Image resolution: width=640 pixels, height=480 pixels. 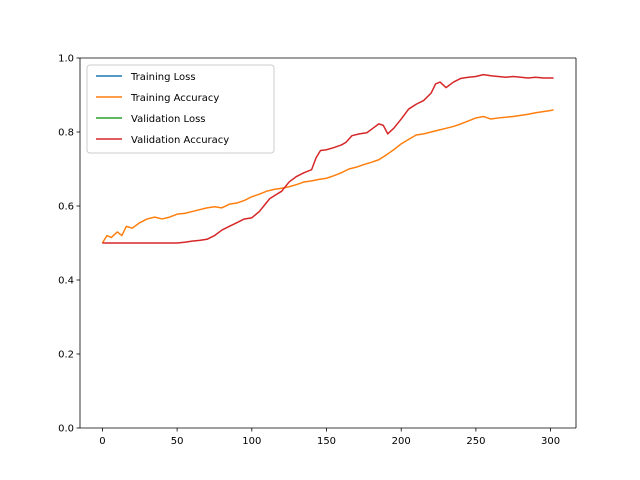 I want to click on y-tick-label: 0.2, so click(x=66, y=355).